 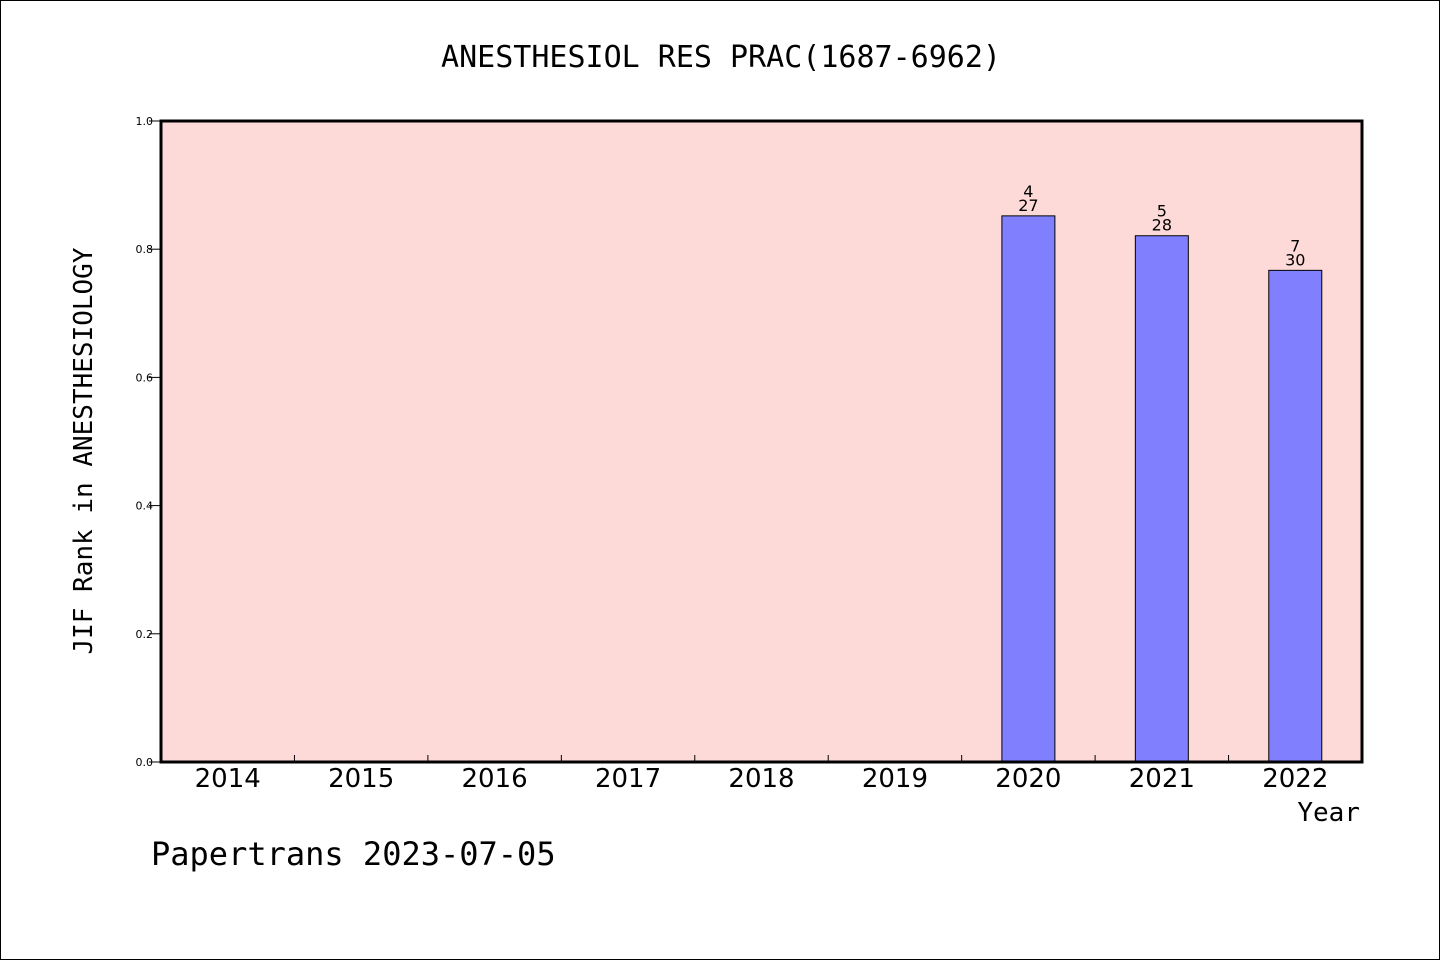 What do you see at coordinates (1162, 779) in the screenshot?
I see `x-tick-label: 2021` at bounding box center [1162, 779].